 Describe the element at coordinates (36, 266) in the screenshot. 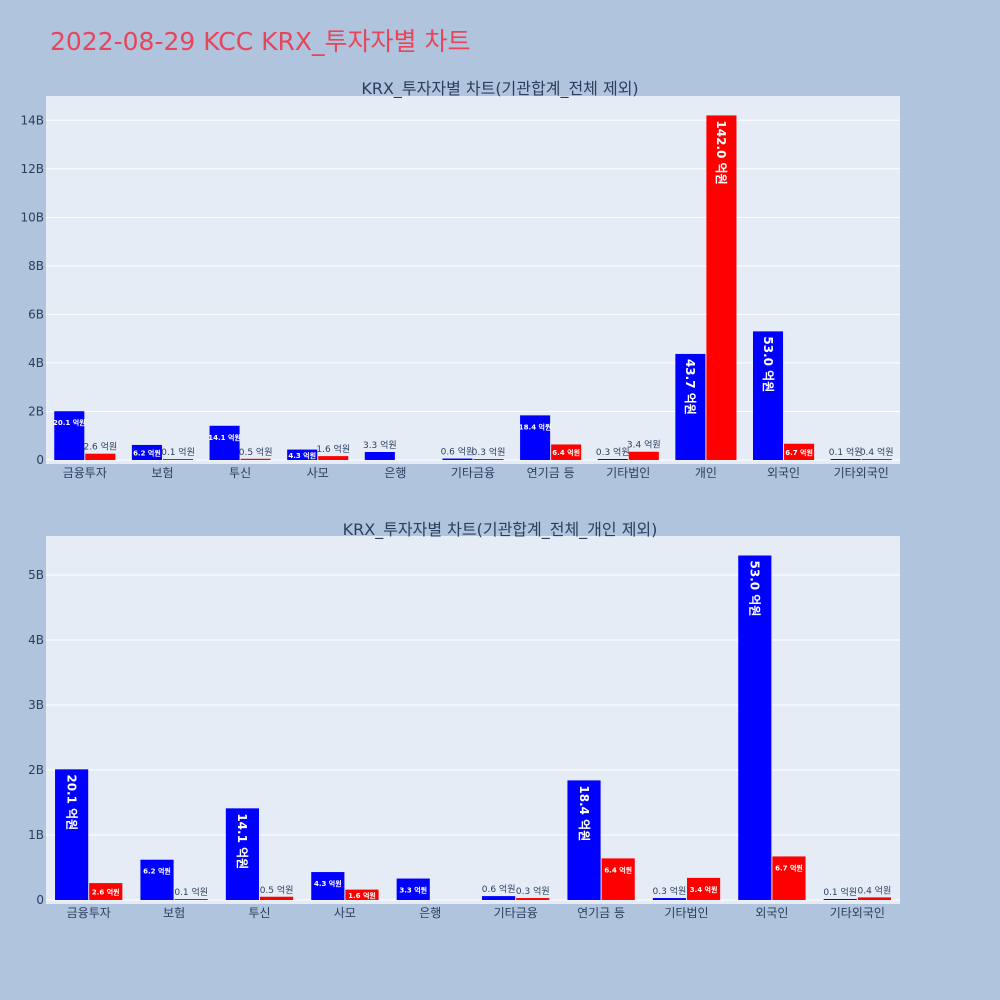

I see `y-tick-label: 8B` at that location.